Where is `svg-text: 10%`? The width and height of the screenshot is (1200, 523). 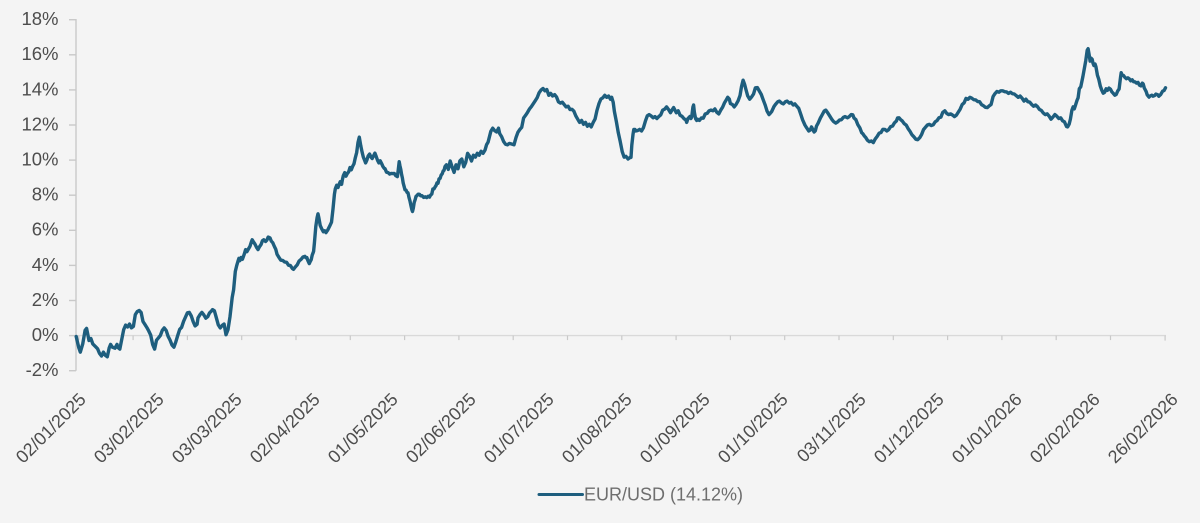 svg-text: 10% is located at coordinates (39, 159).